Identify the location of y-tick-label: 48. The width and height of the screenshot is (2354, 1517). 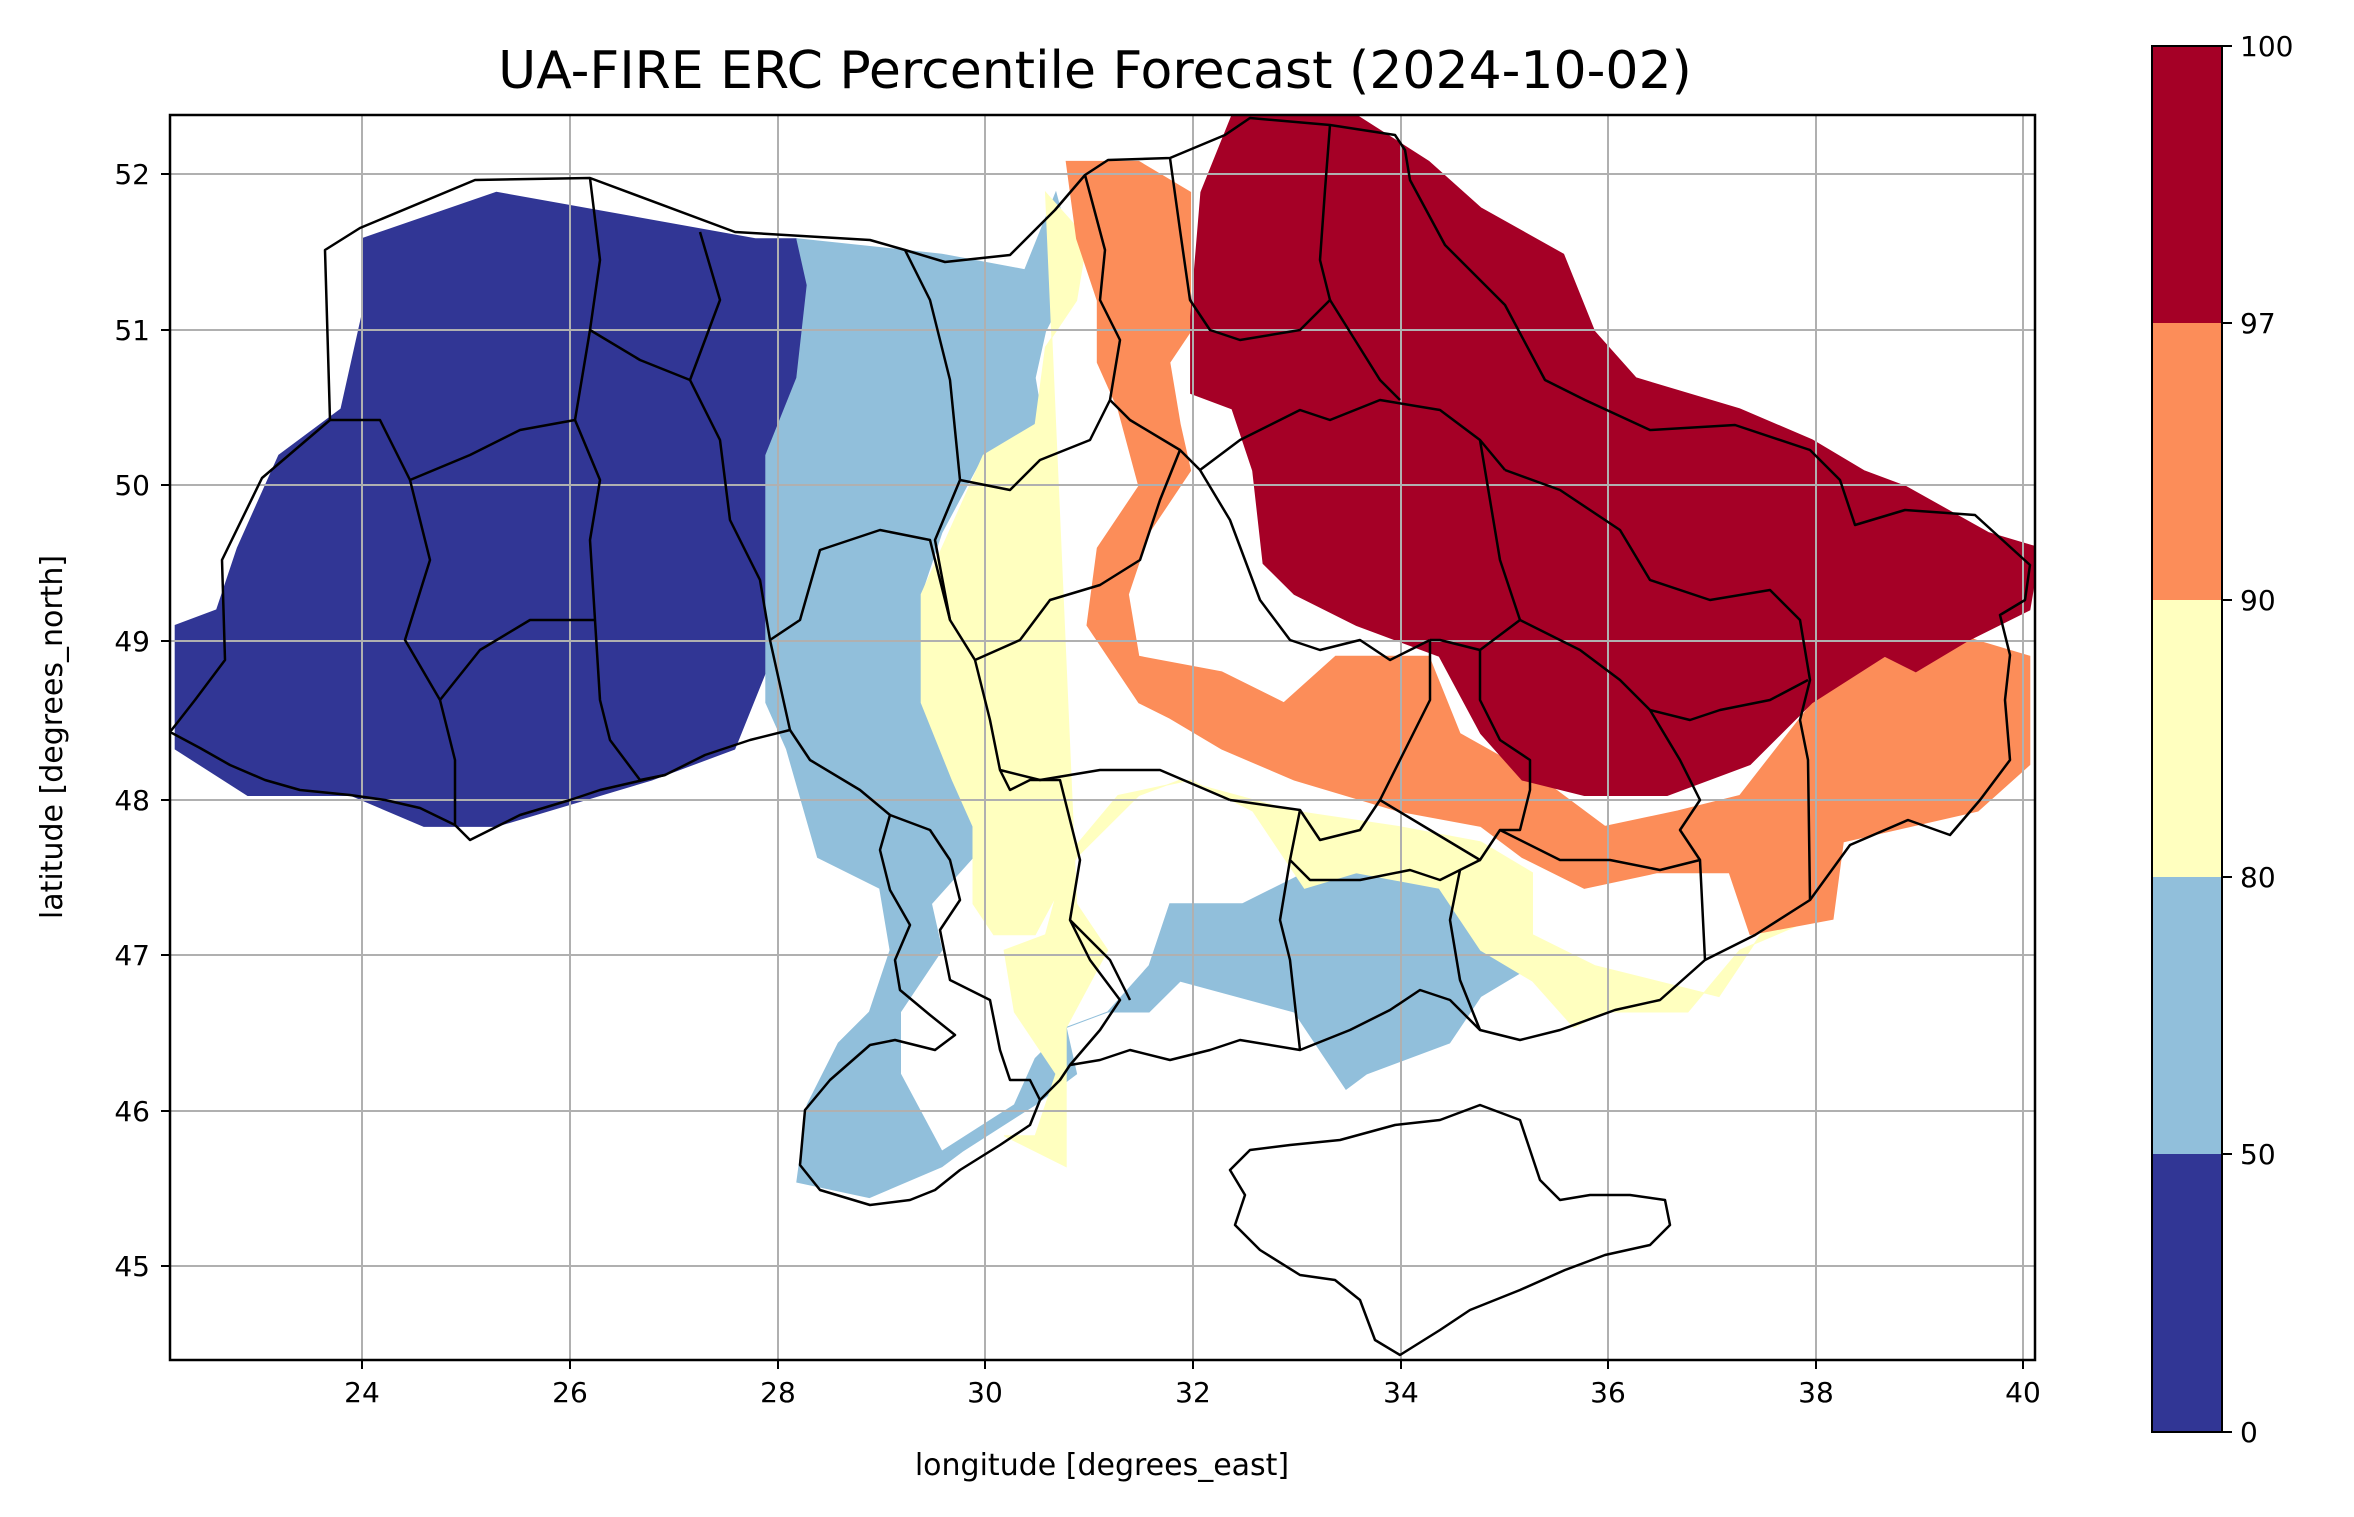
(132, 800).